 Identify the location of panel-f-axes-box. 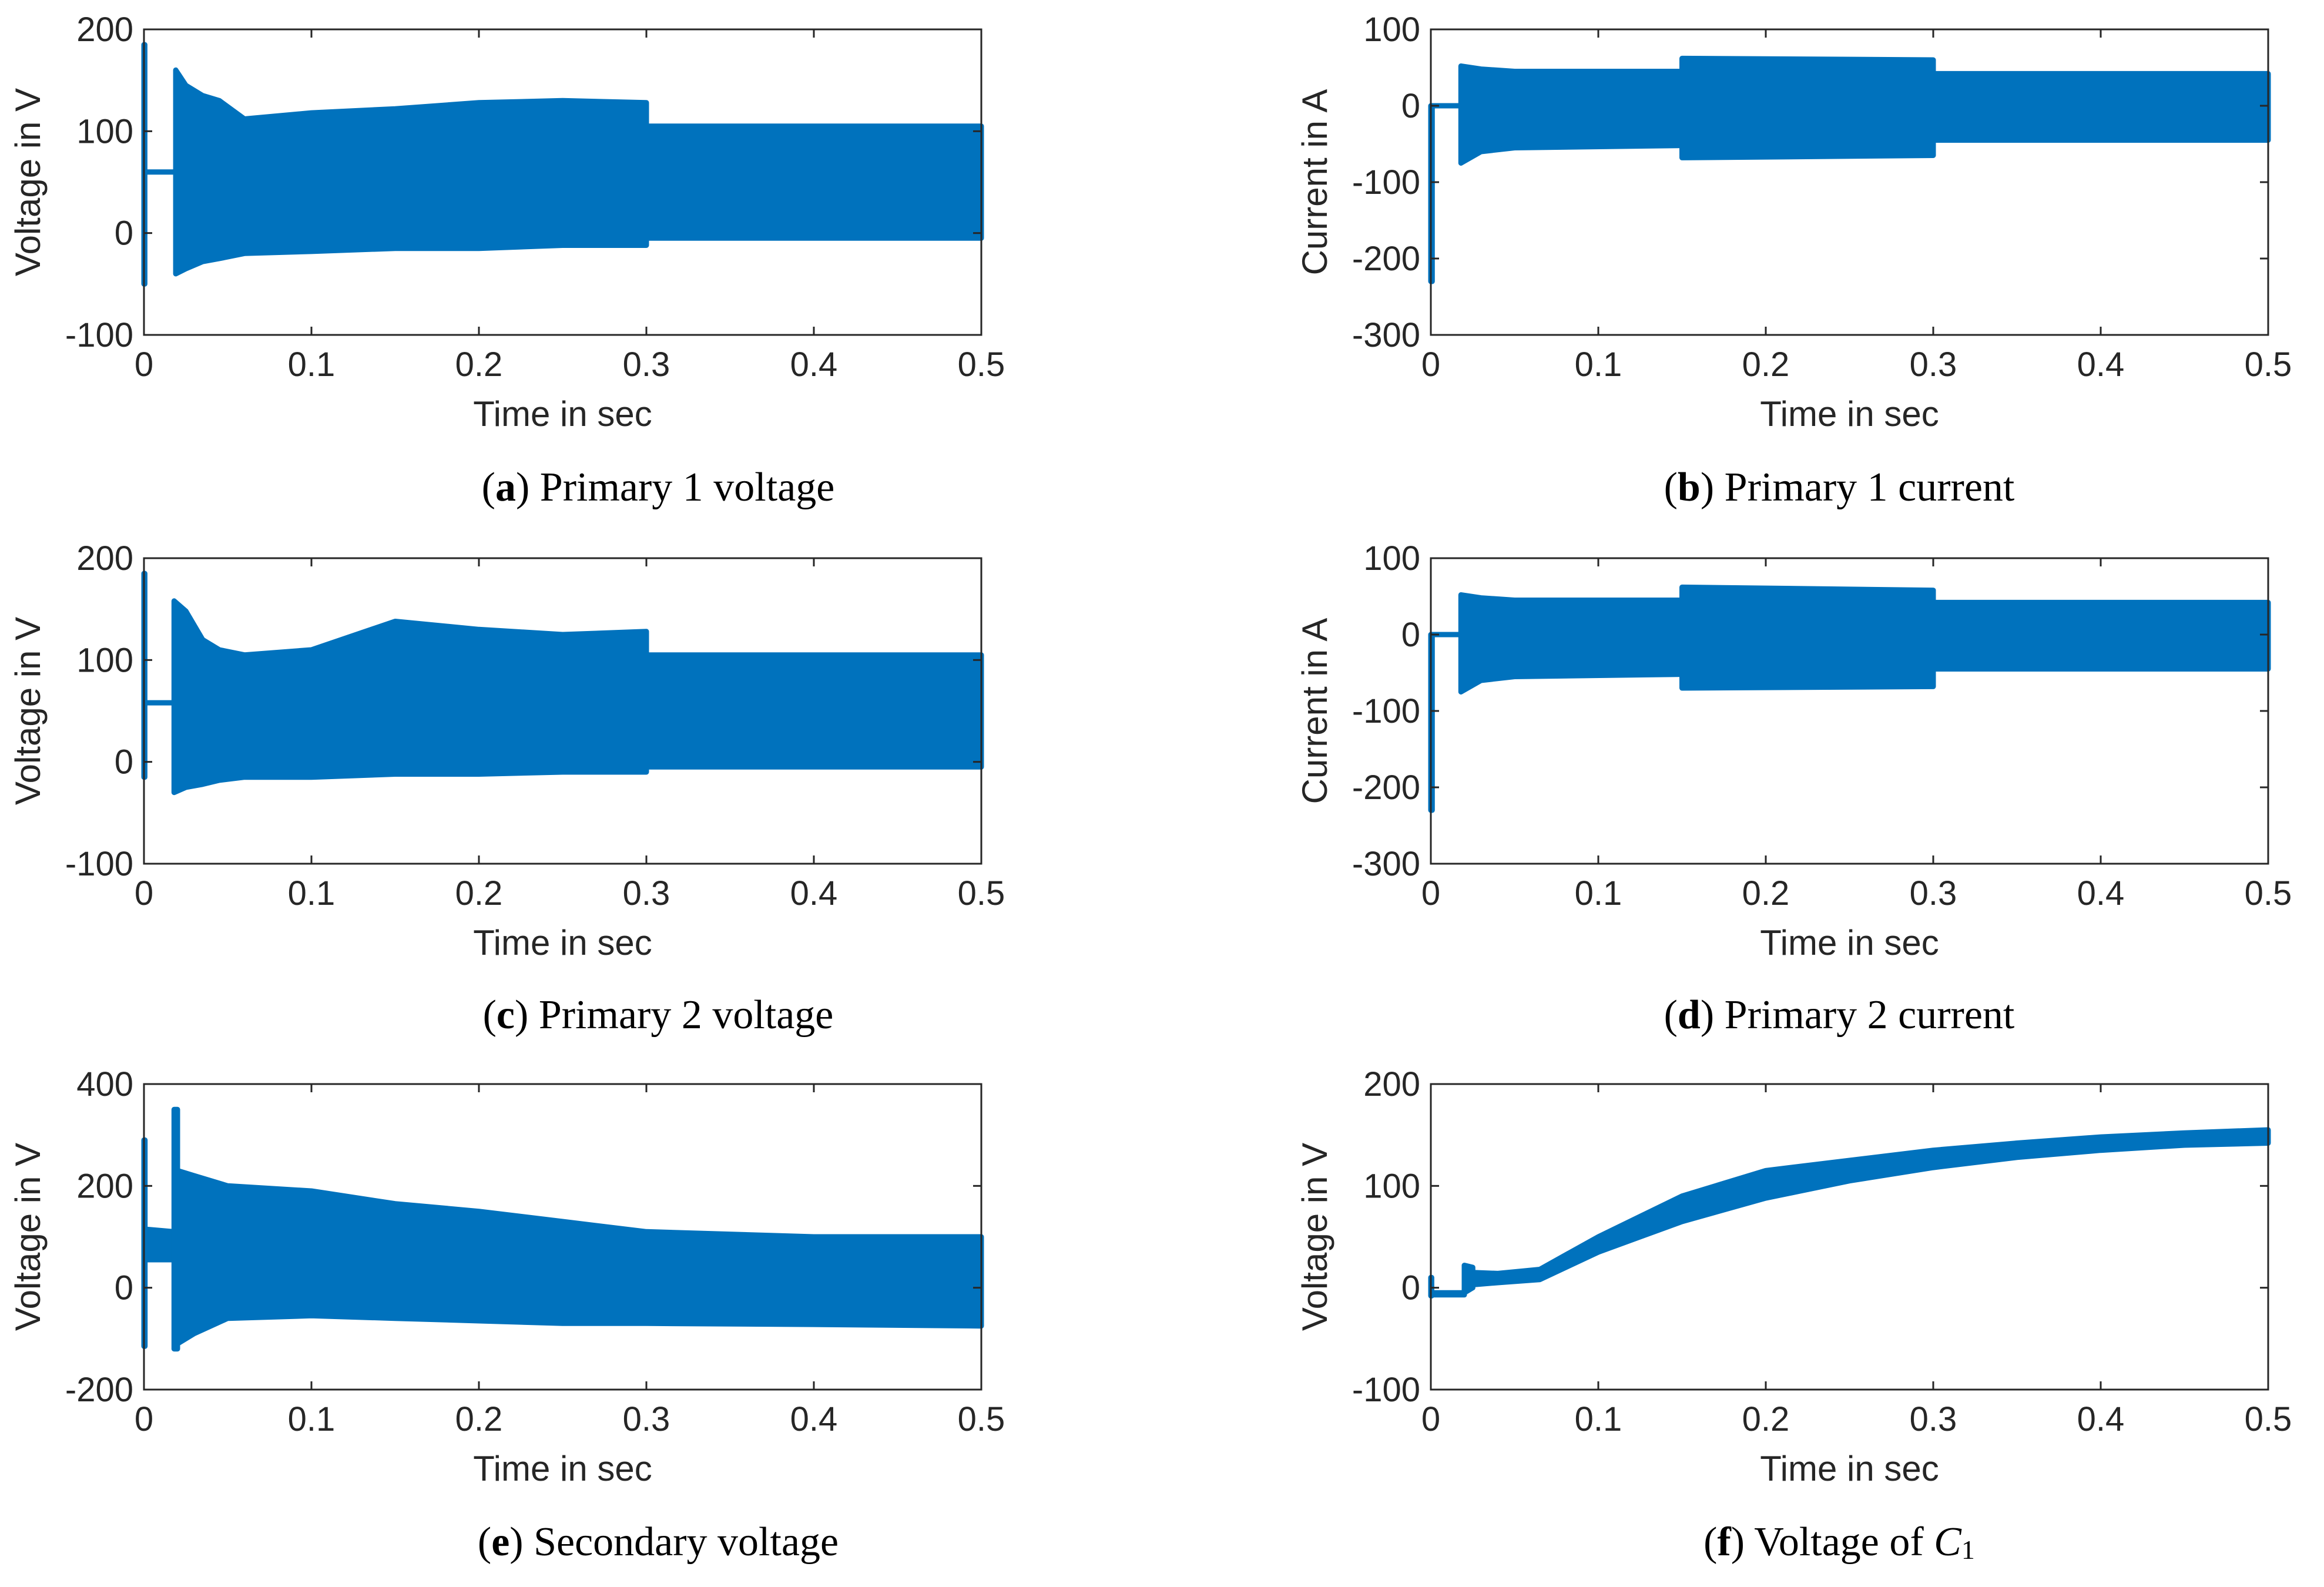
(1849, 1237).